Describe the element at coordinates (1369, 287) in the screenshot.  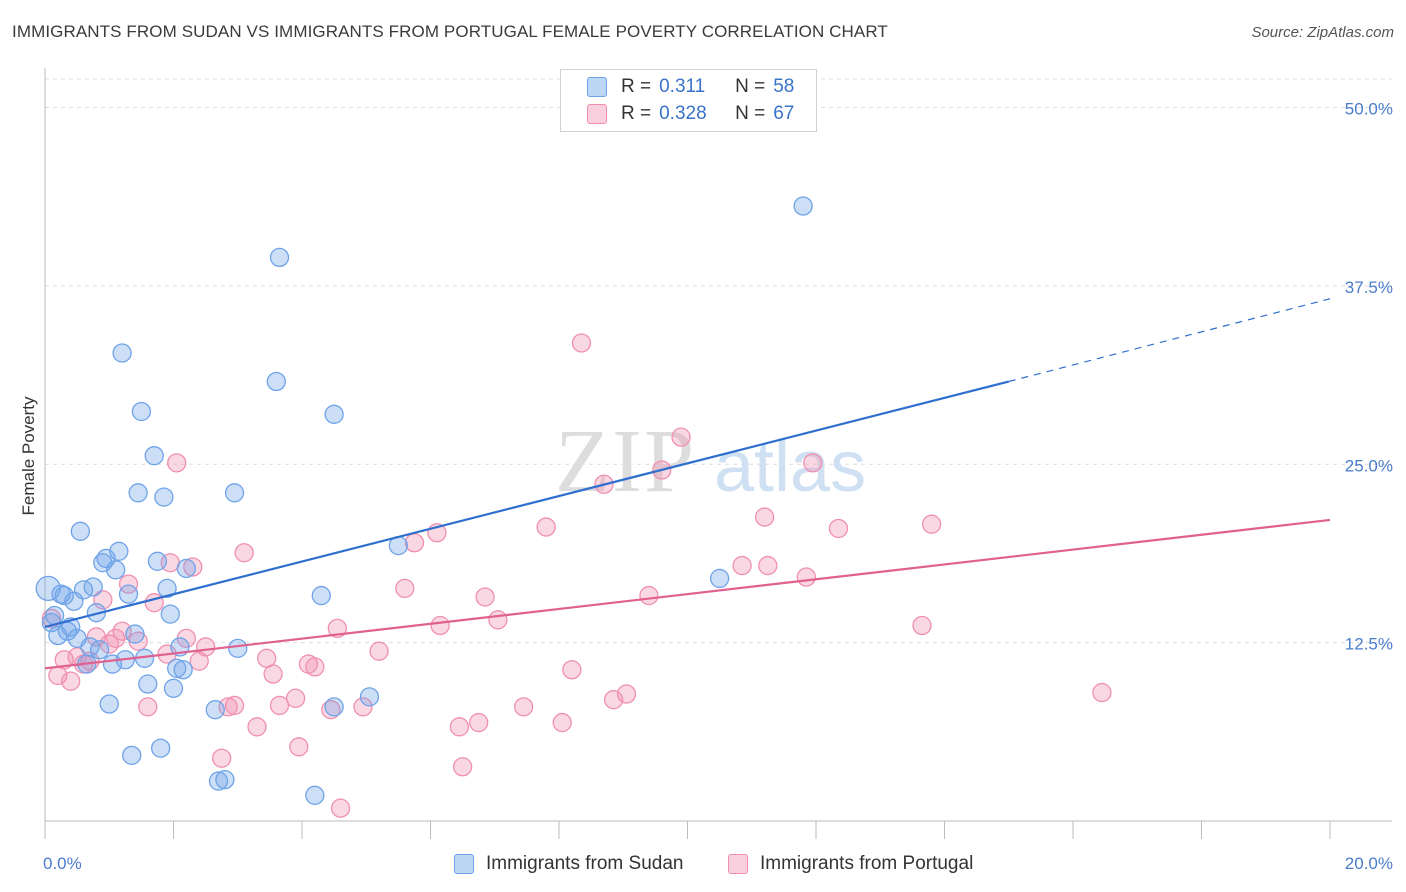
I see `y-tick-label: 37.5%` at that location.